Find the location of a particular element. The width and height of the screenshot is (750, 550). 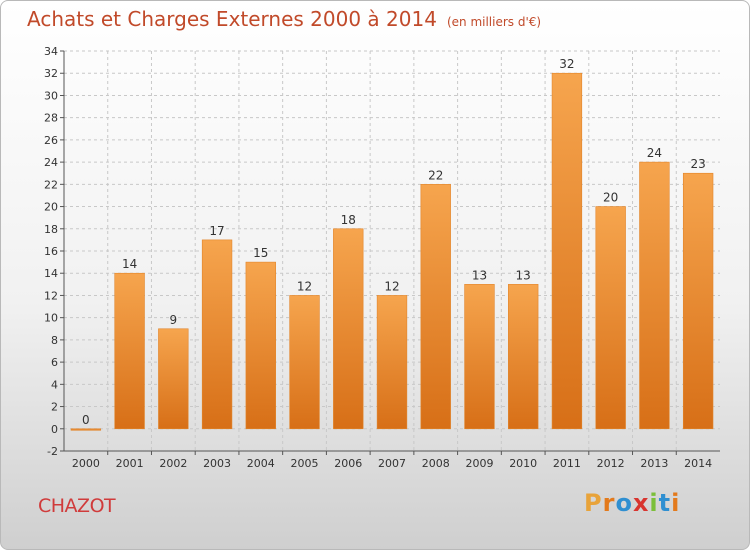

x-tick-label: 2012 is located at coordinates (611, 463).